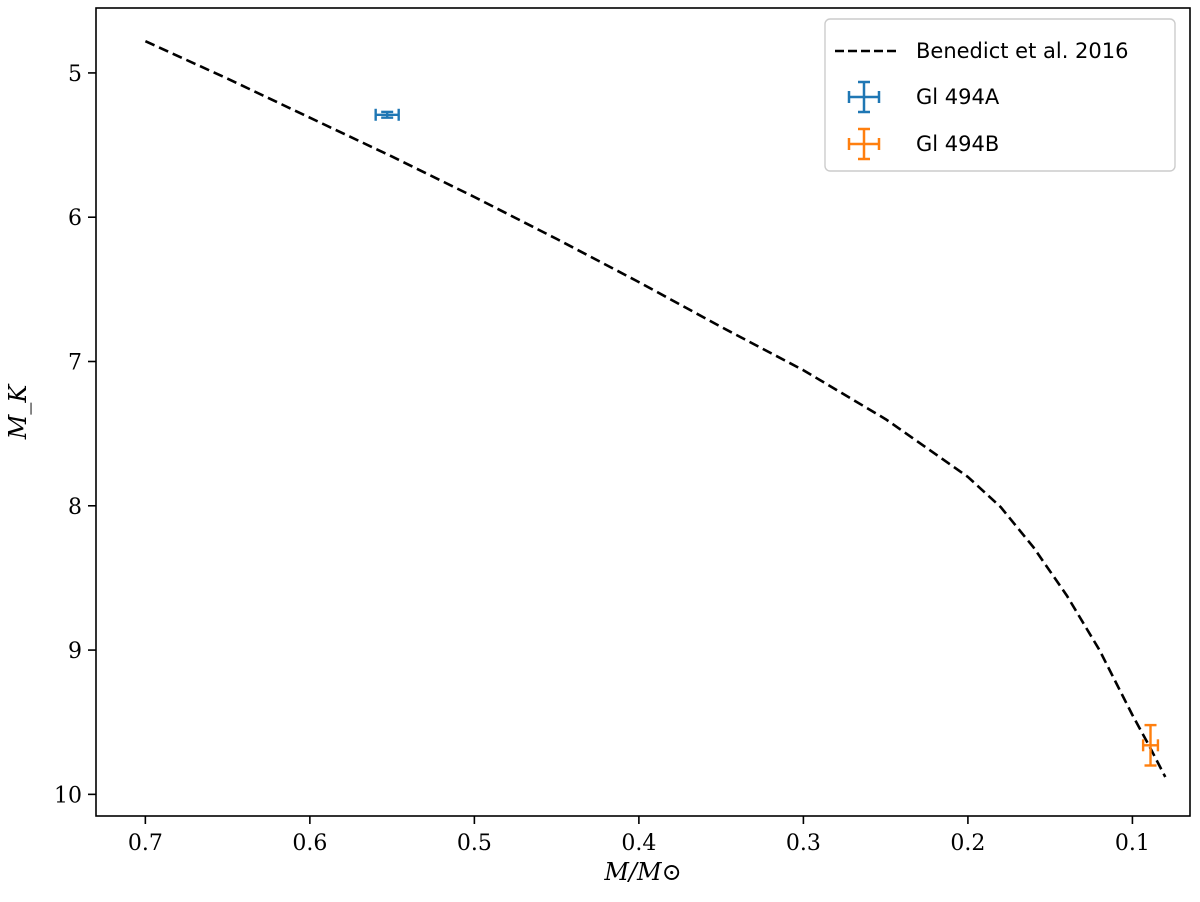 The height and width of the screenshot is (902, 1200). I want to click on x-axis: 0.7 0.6 0.5 0.4 0.3 0.2 0.1, so click(639, 836).